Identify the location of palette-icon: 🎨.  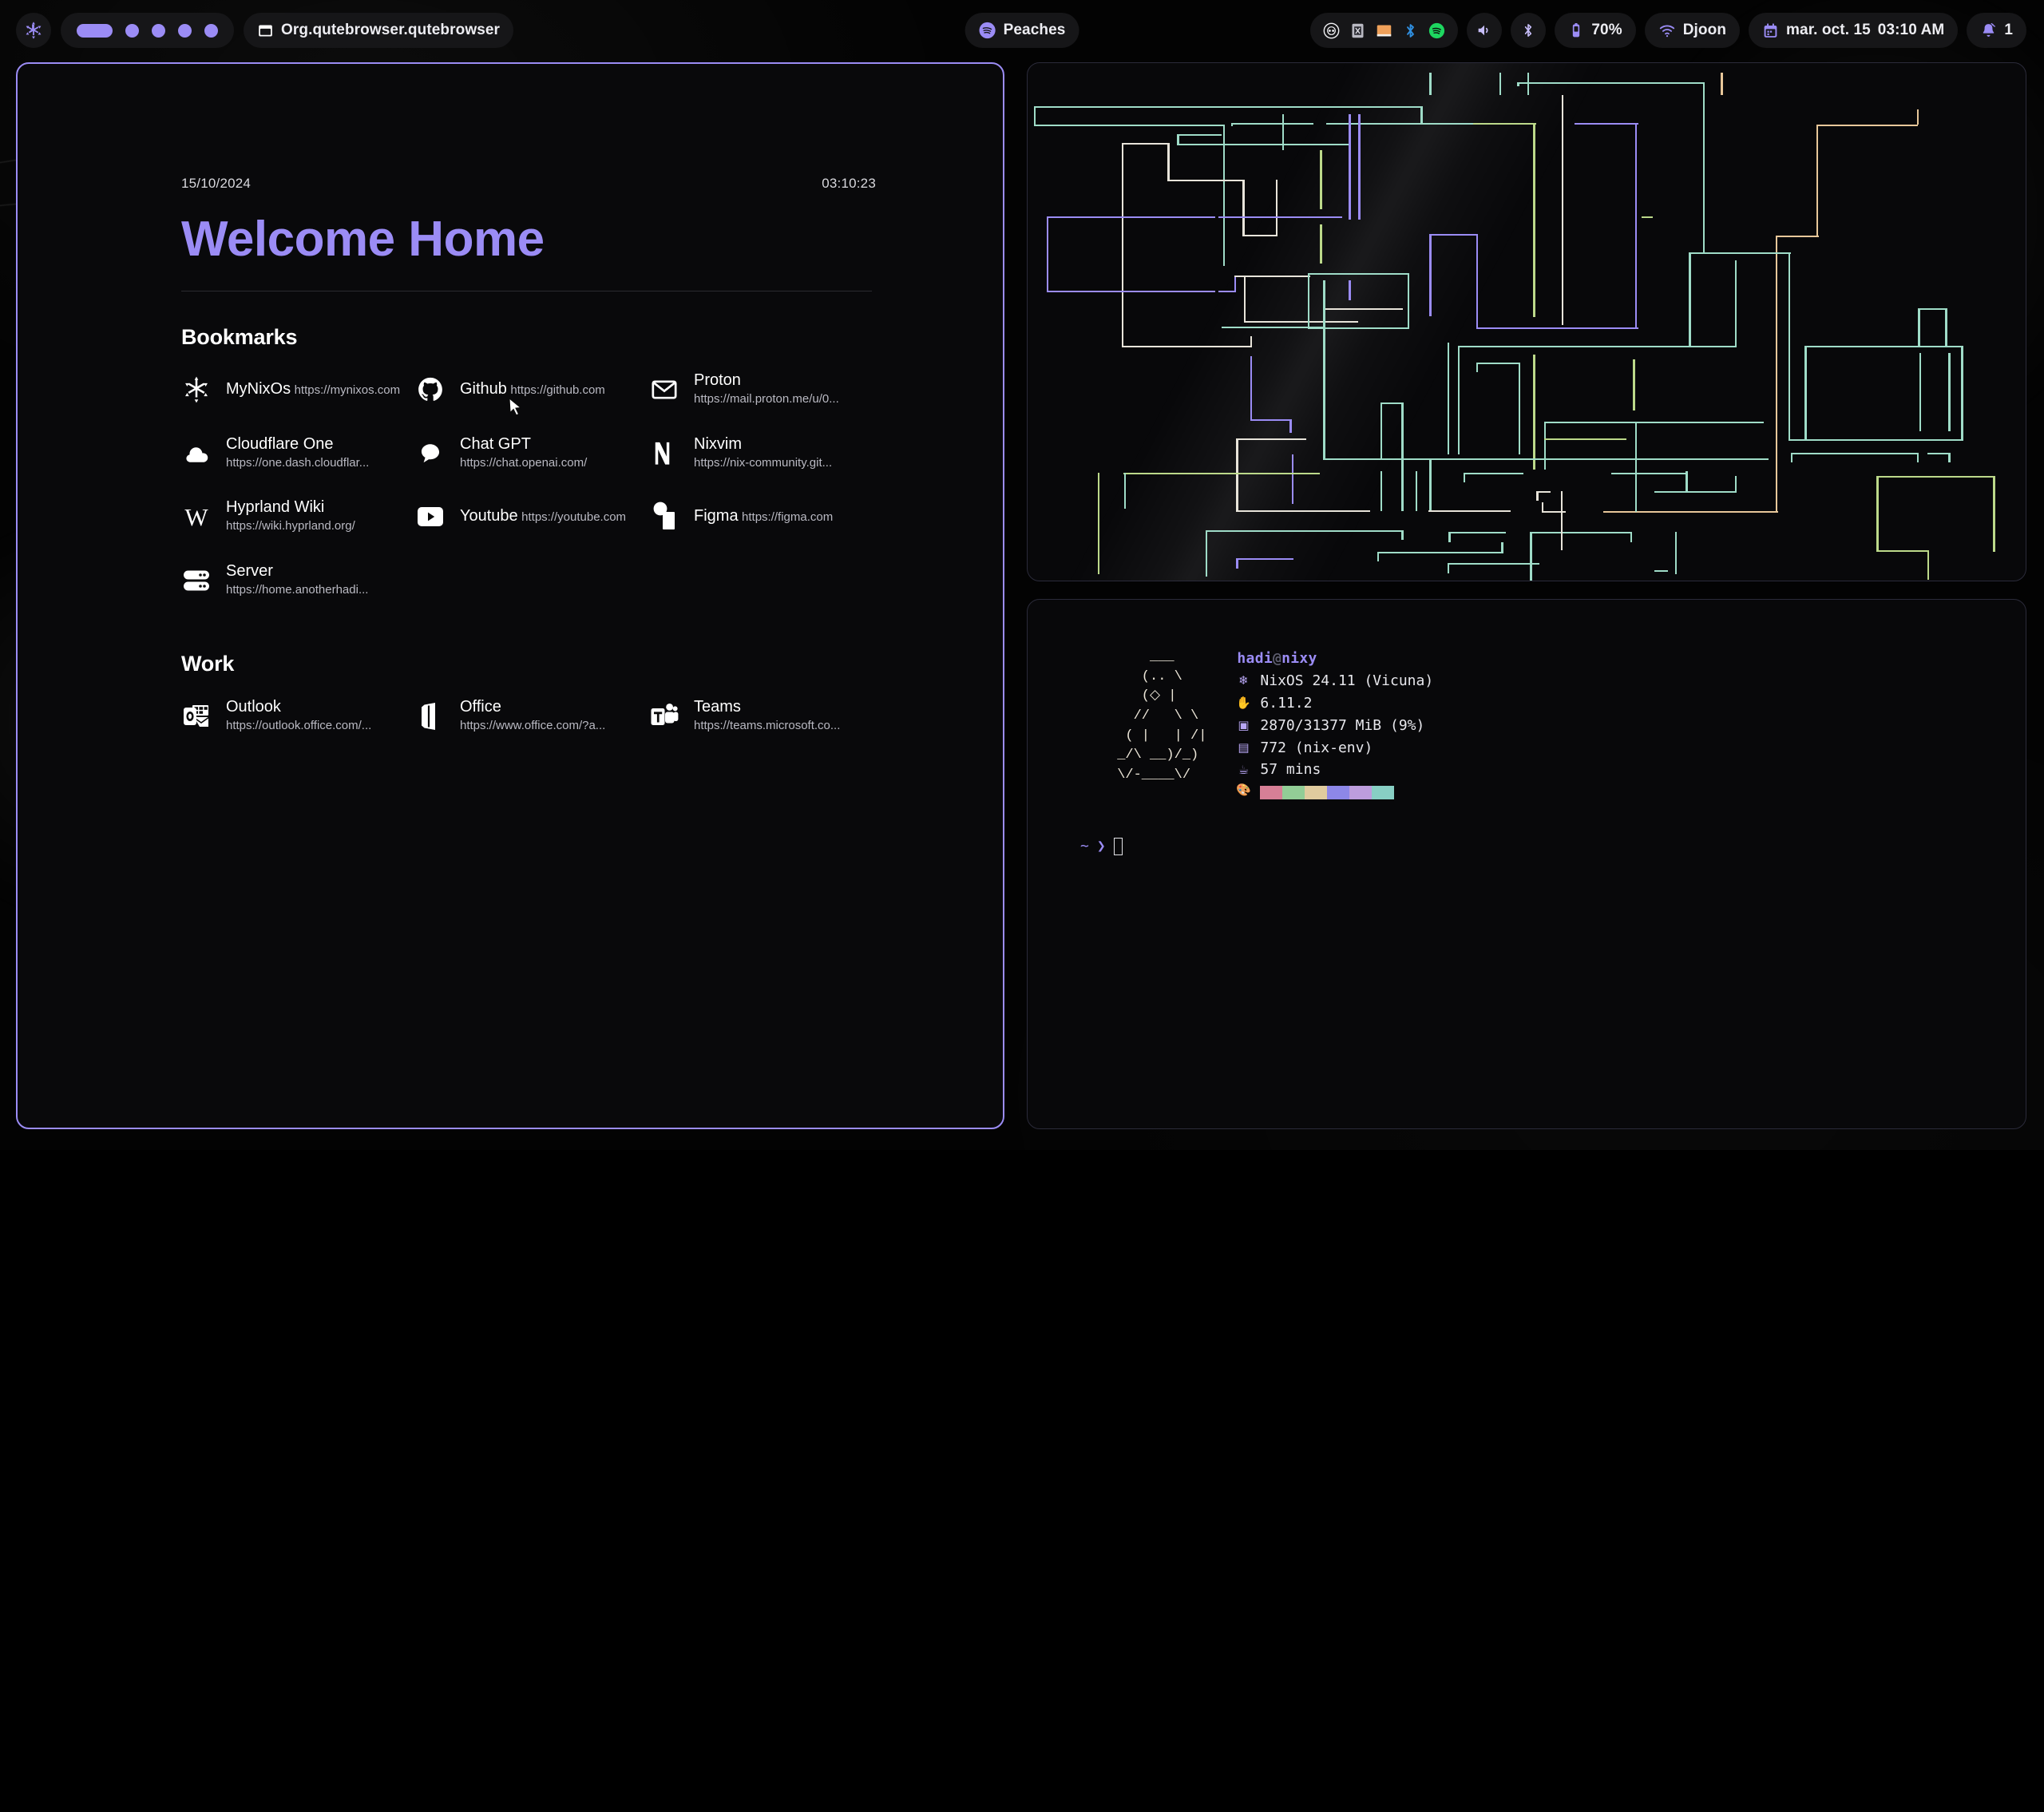
(1243, 790).